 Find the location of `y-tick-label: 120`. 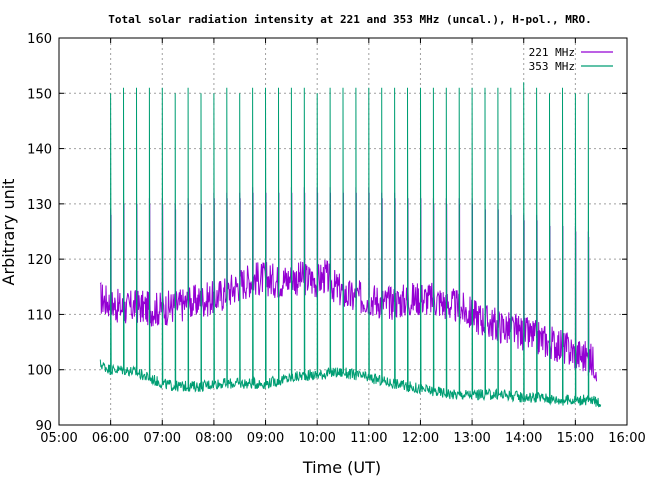

y-tick-label: 120 is located at coordinates (39, 260).